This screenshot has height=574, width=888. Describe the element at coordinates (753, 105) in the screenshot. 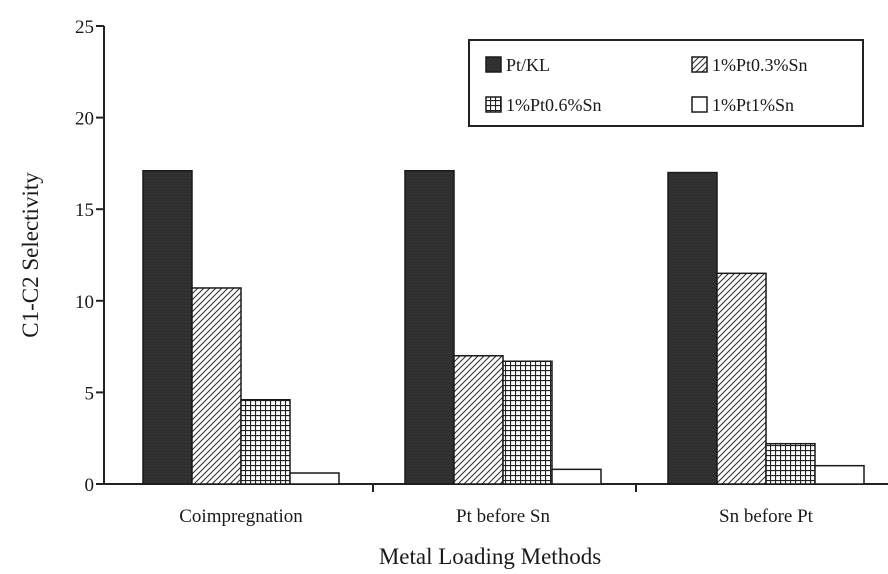

I see `legend-label: 1%Pt1%Sn` at that location.